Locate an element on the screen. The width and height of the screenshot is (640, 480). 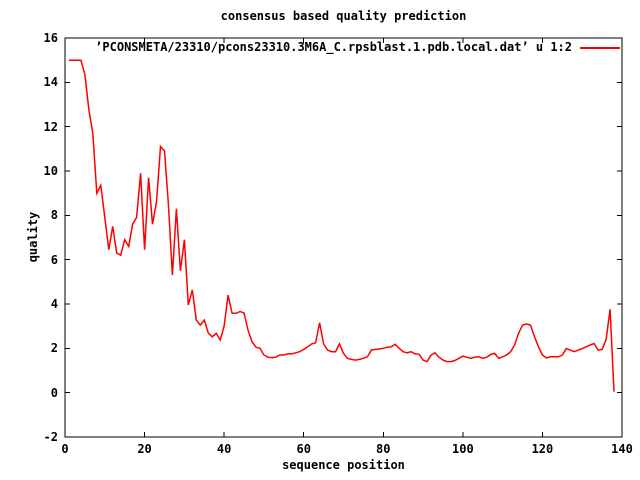
x-tick-label: 120 is located at coordinates (542, 449).